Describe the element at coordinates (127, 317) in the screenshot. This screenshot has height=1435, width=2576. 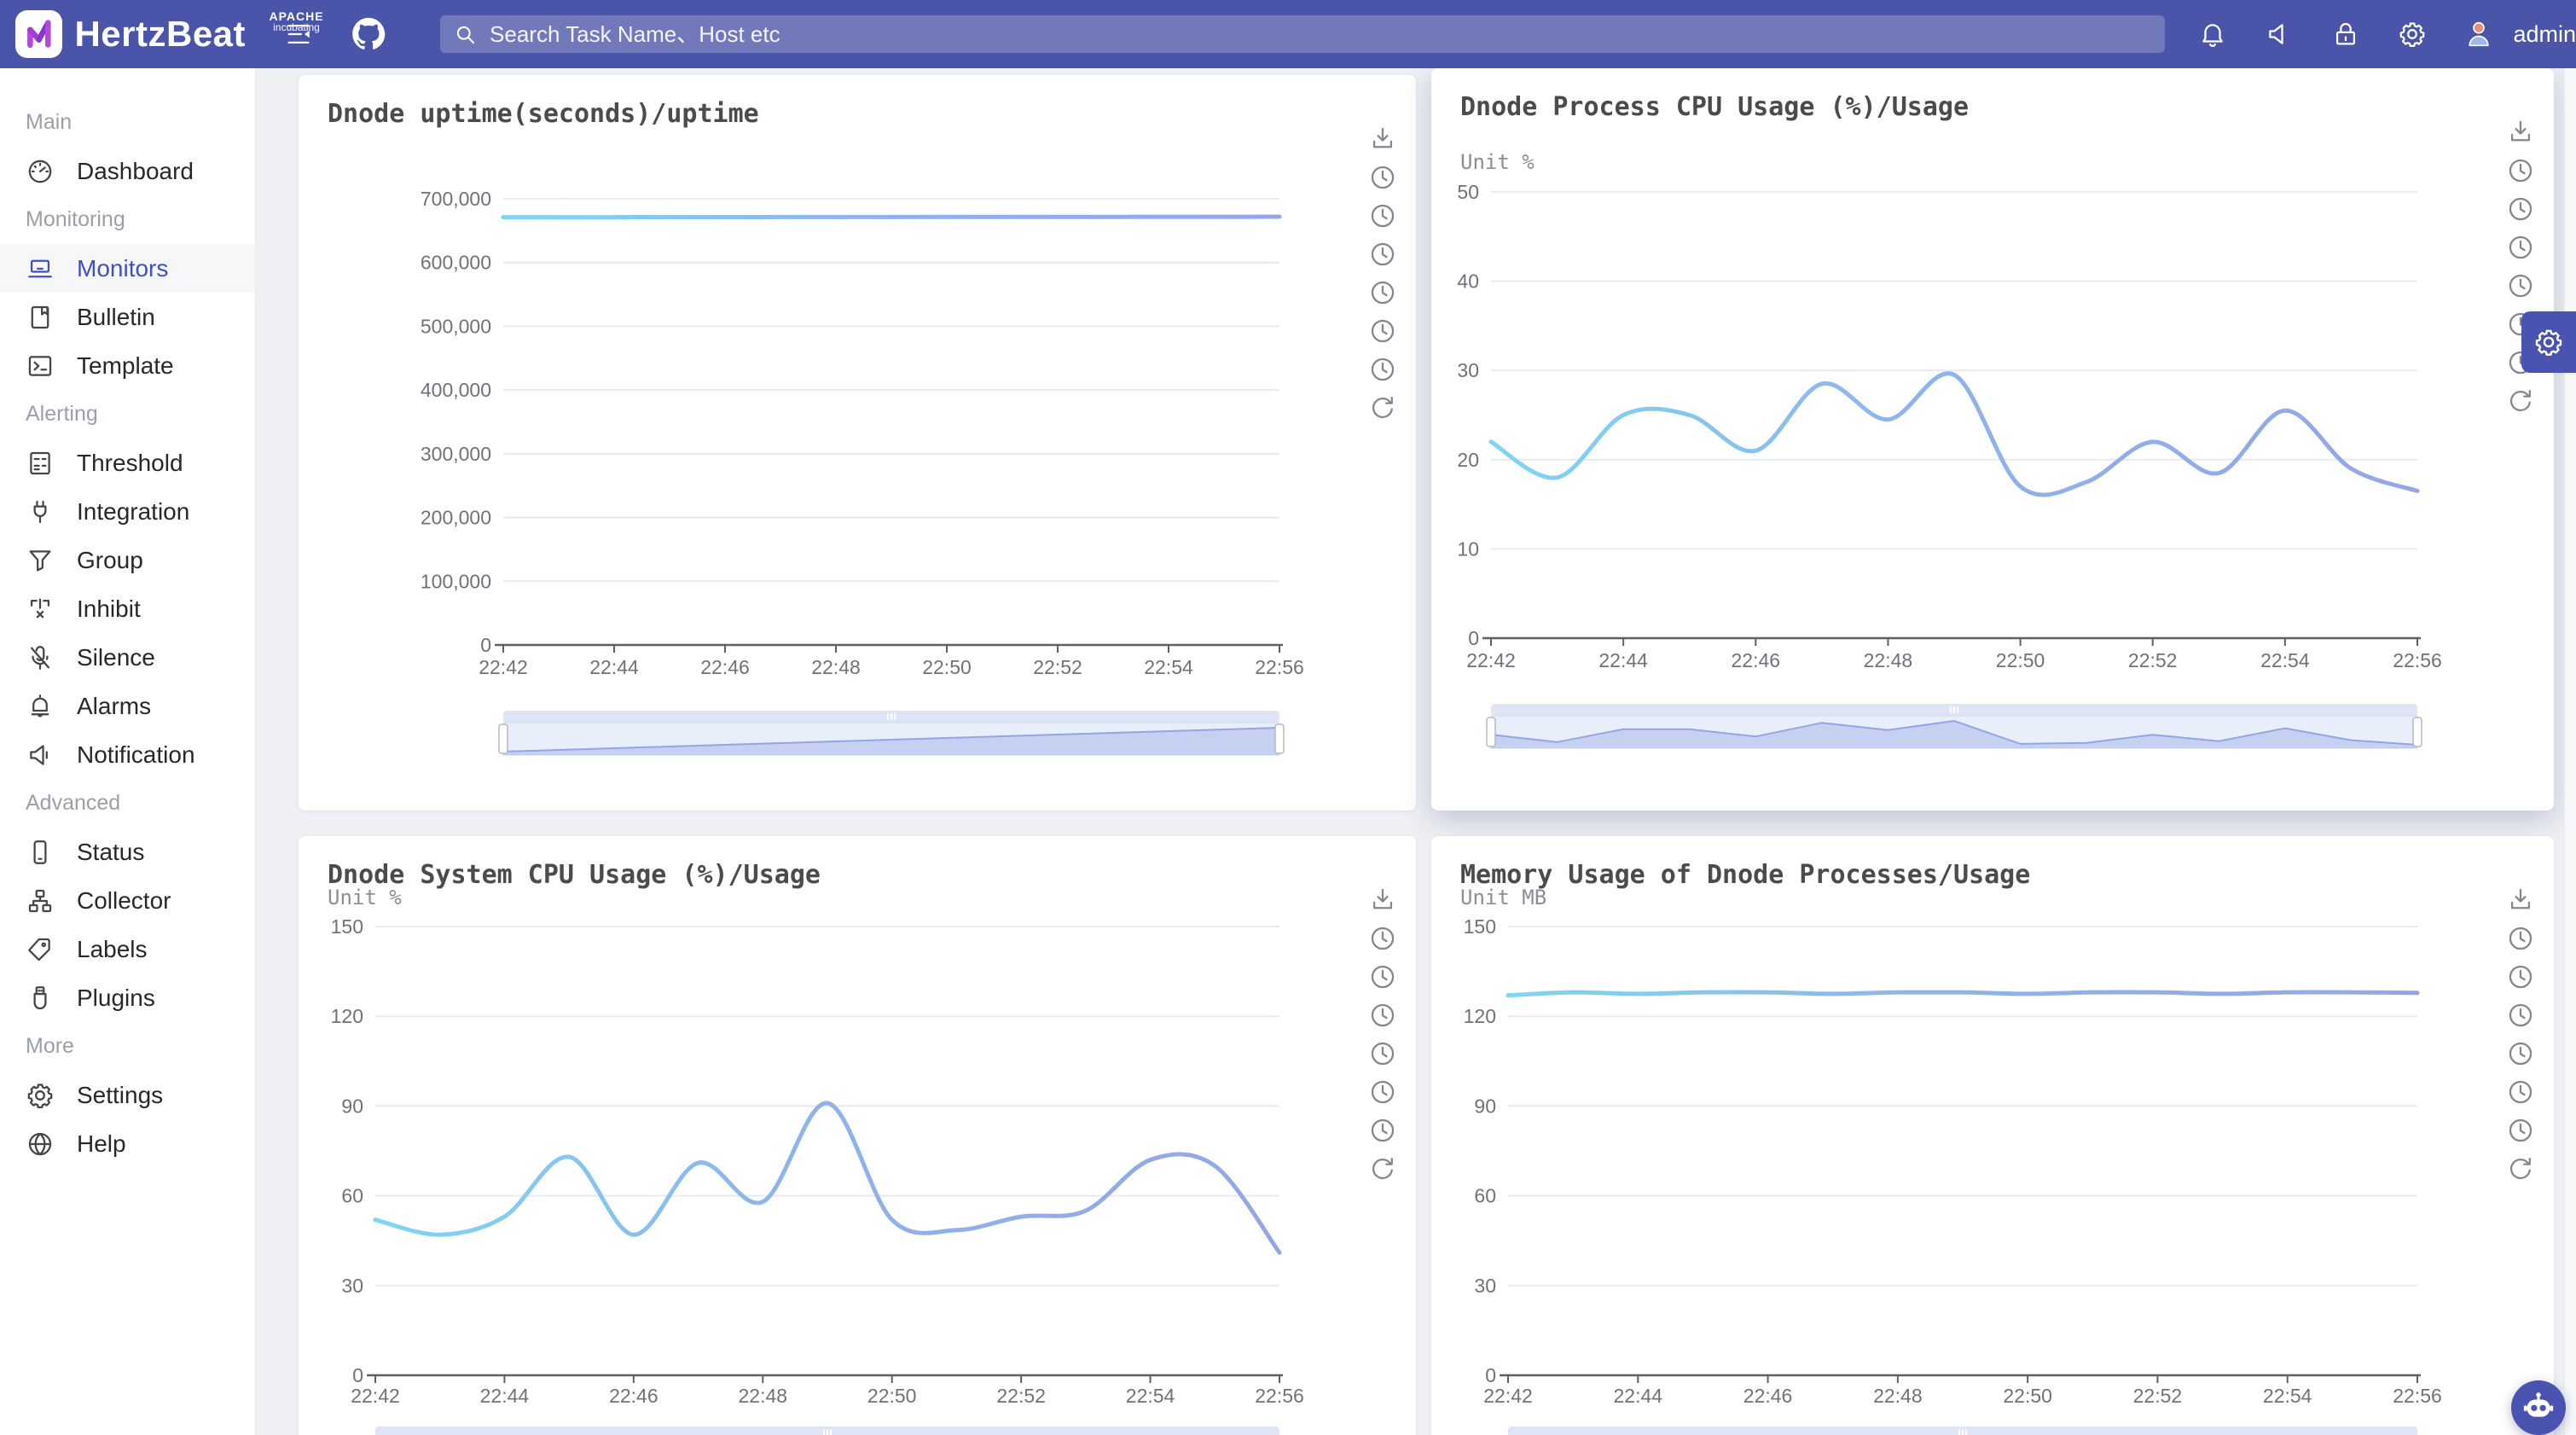
I see `sidebar-item-bulletin: Bulletin` at that location.